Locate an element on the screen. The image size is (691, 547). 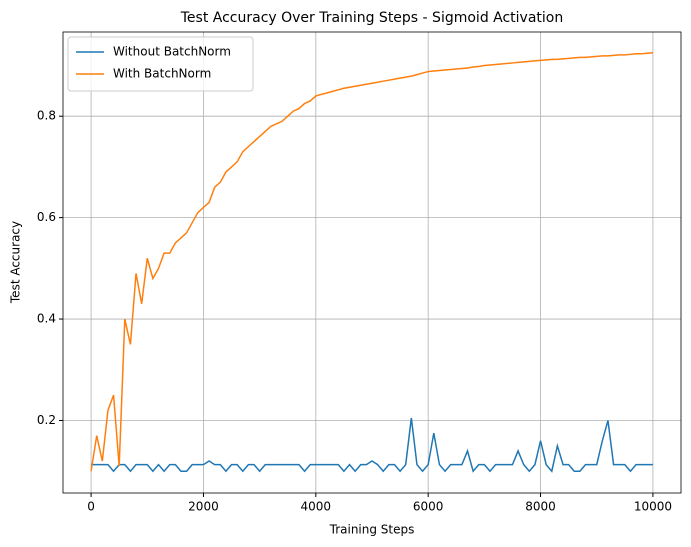
legend: Without BatchNorm With BatchNorm is located at coordinates (160, 64).